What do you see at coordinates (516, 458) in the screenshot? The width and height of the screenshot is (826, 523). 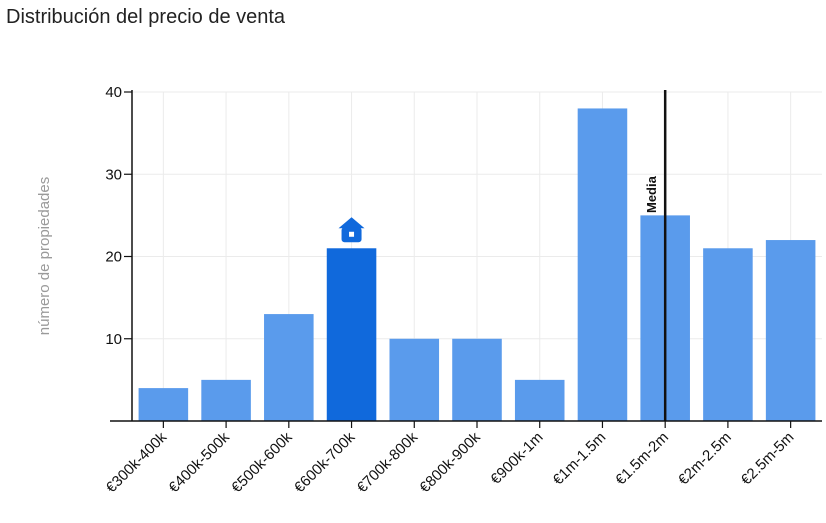 I see `x-tick-label: €900k-1m` at bounding box center [516, 458].